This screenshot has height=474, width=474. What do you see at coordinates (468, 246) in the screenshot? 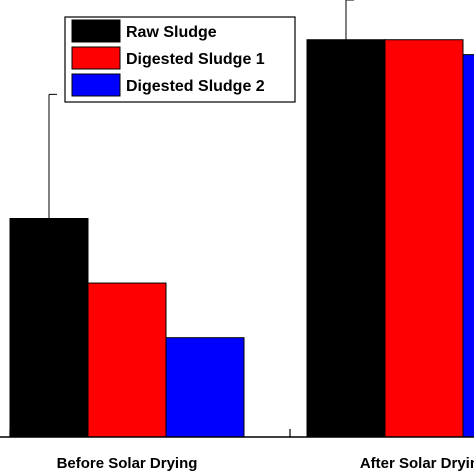
I see `bar-digested-sludge-2-after-solar-drying` at bounding box center [468, 246].